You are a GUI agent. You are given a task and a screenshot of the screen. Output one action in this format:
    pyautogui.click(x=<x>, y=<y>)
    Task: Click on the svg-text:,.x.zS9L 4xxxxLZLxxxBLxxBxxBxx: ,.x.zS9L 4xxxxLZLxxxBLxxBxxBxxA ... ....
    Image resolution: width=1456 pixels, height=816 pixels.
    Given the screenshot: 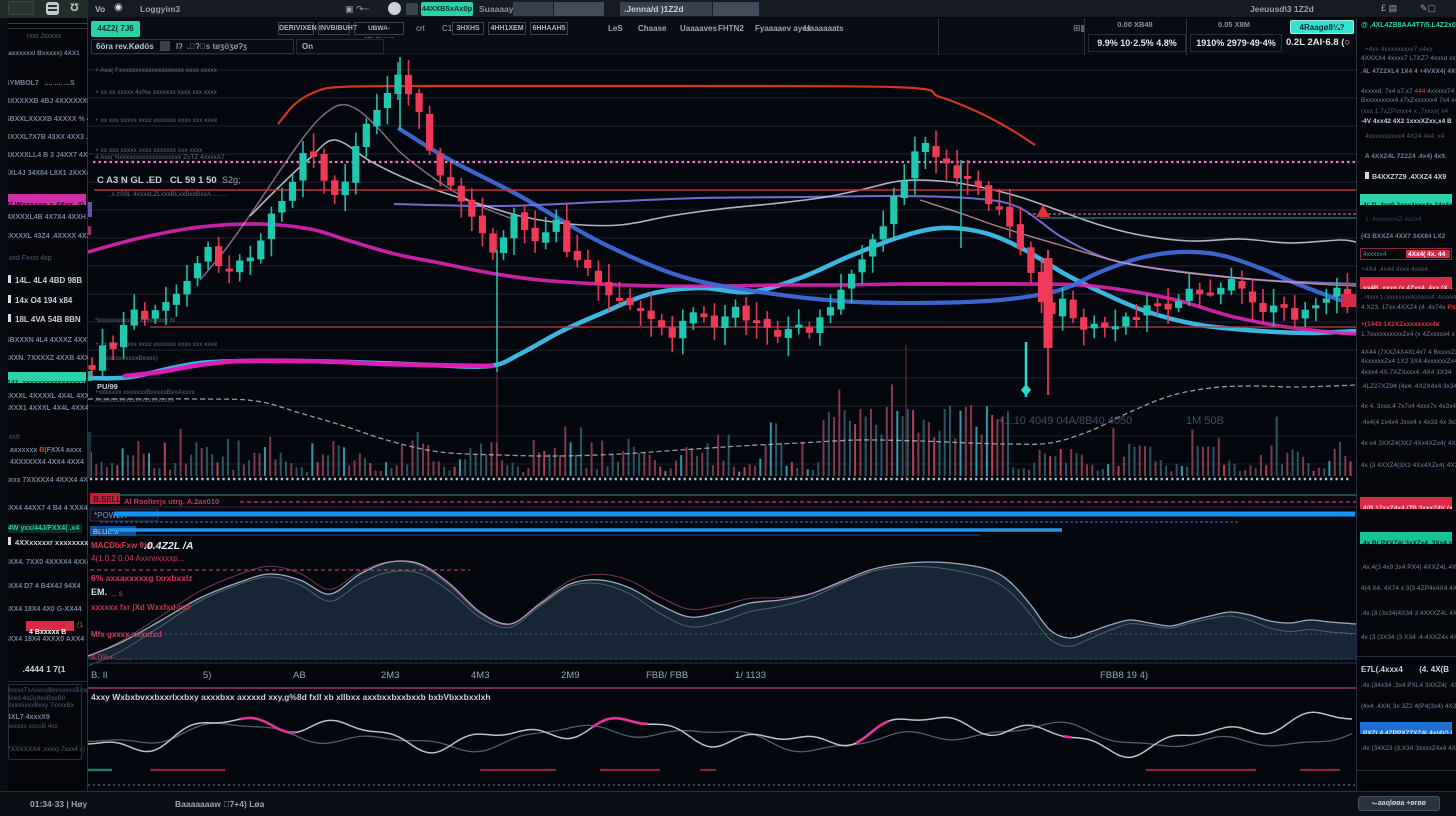 What is the action you would take?
    pyautogui.click(x=167, y=194)
    